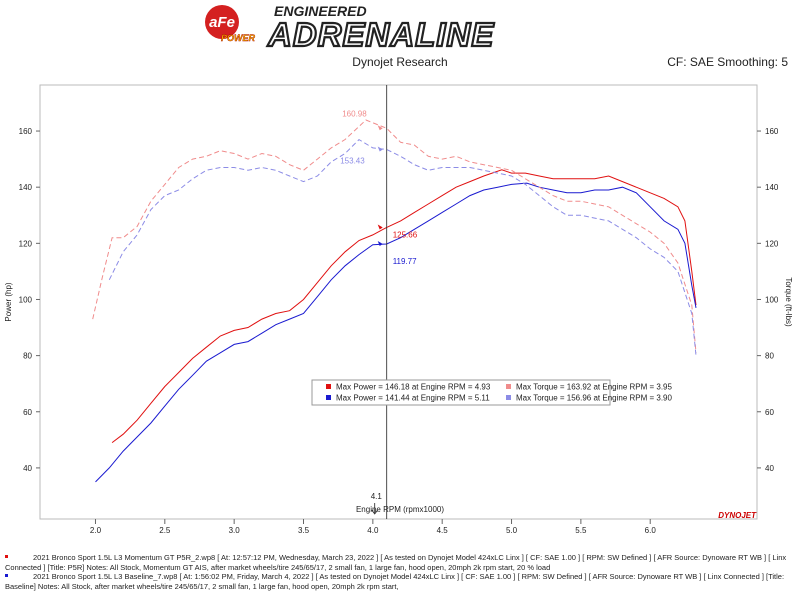 The width and height of the screenshot is (800, 600). I want to click on x-tick-label: 6.0, so click(651, 530).